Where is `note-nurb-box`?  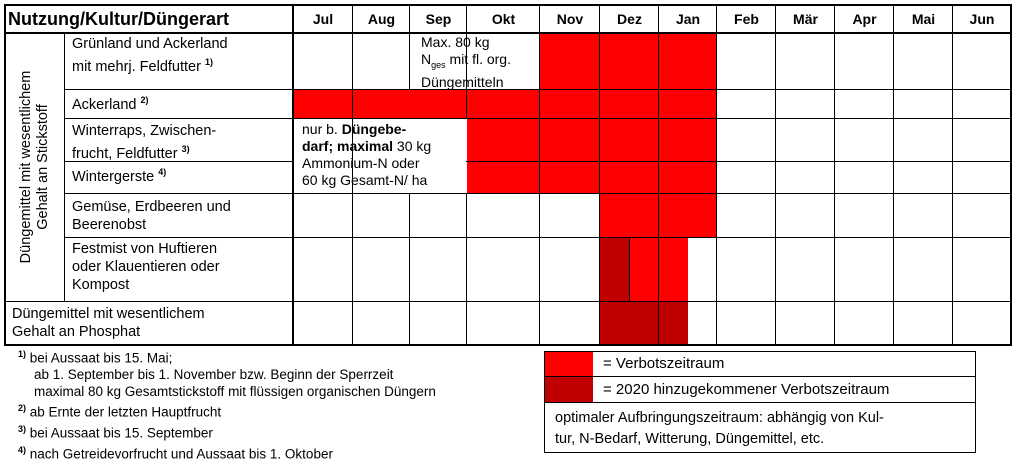 note-nurb-box is located at coordinates (380, 156).